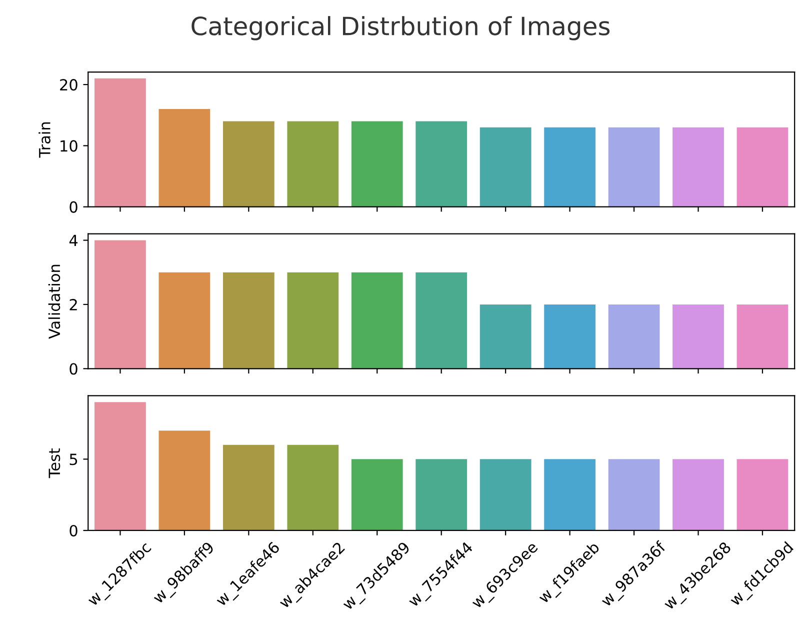 This screenshot has width=801, height=643. I want to click on y-axis-title: Validation, so click(54, 301).